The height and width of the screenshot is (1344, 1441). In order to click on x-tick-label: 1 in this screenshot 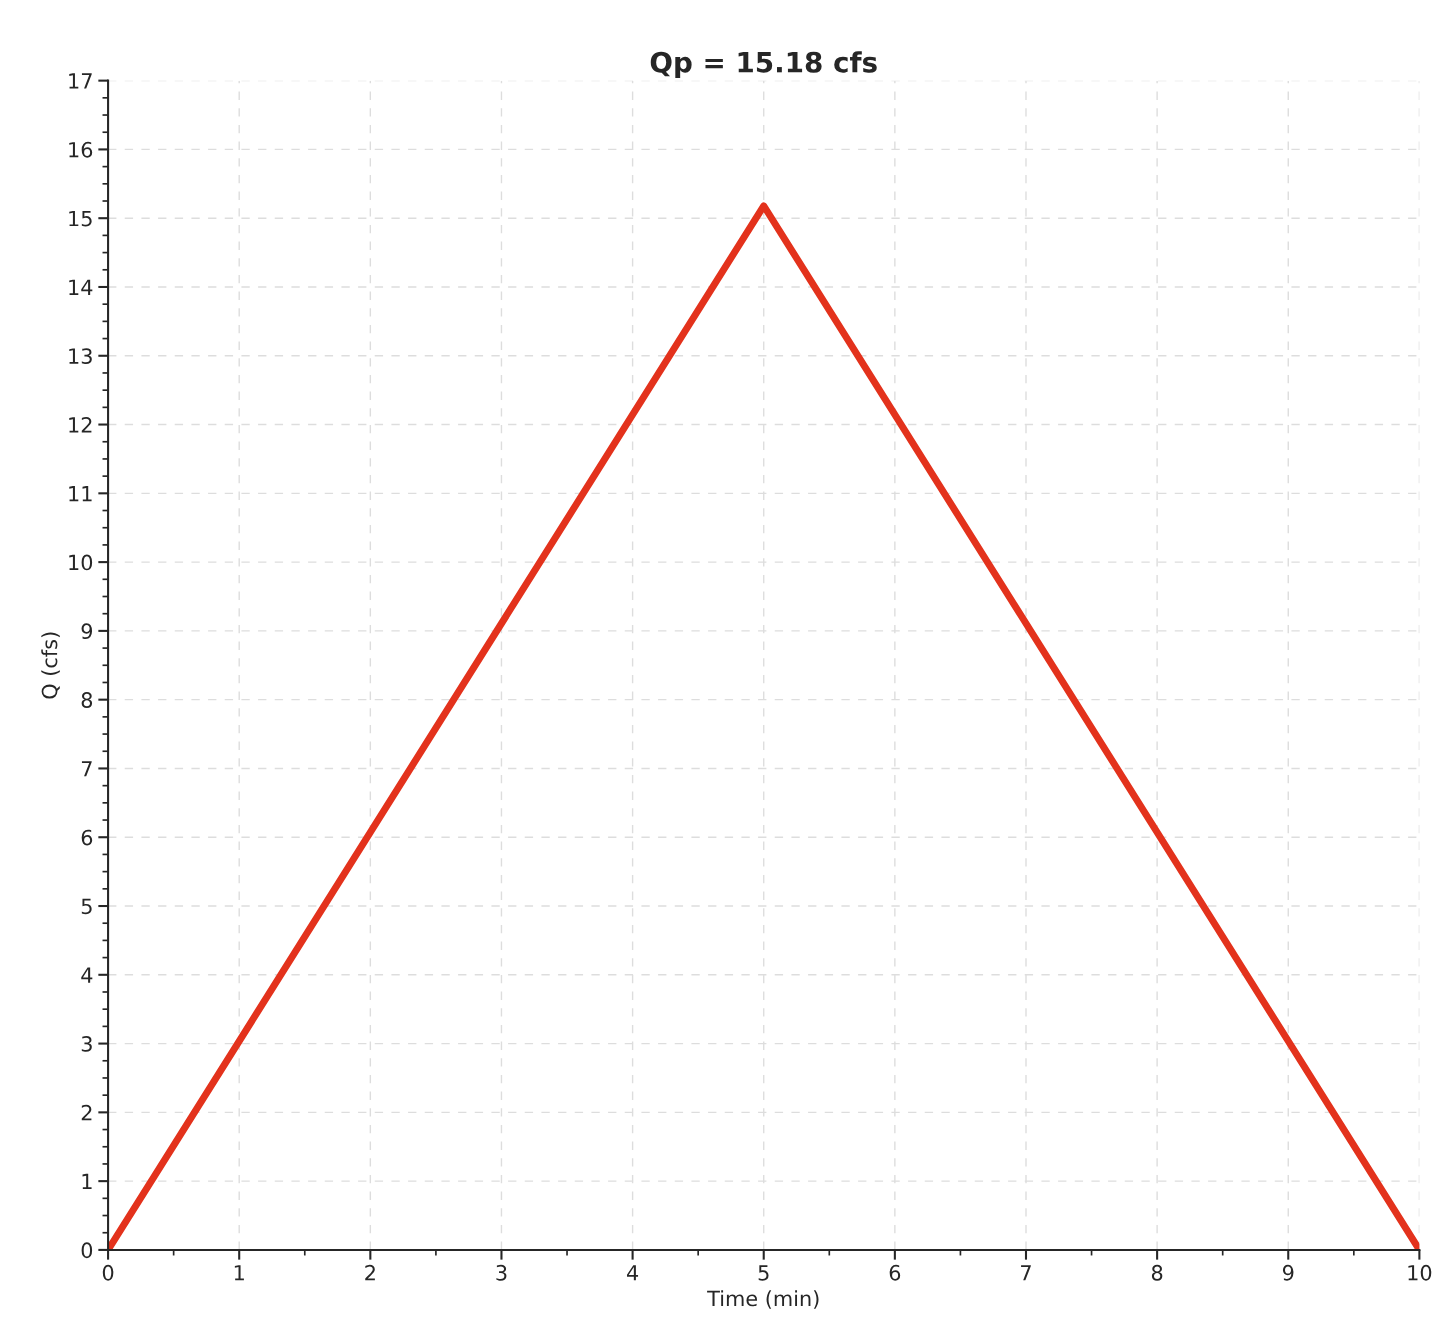, I will do `click(239, 1273)`.